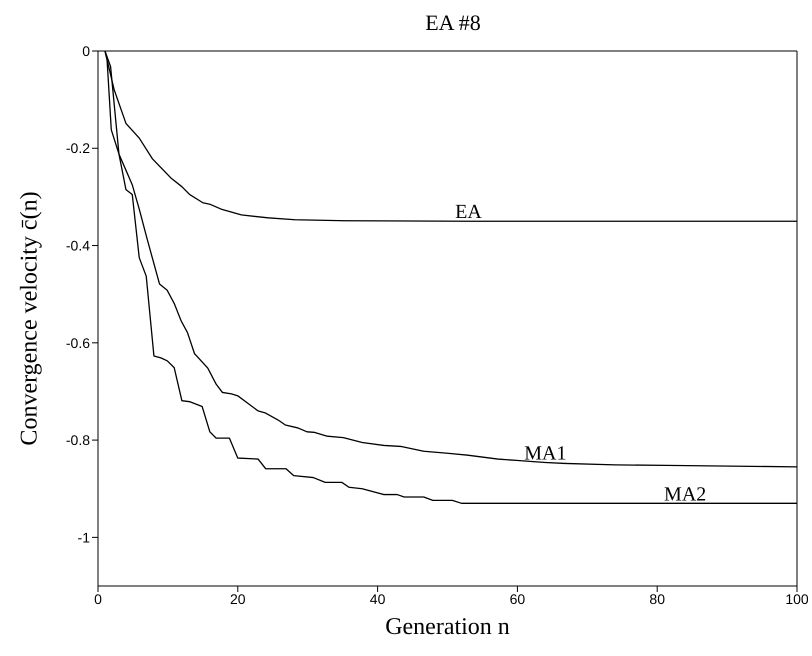 This screenshot has height=656, width=812. I want to click on y-tick-label: -0.4, so click(78, 246).